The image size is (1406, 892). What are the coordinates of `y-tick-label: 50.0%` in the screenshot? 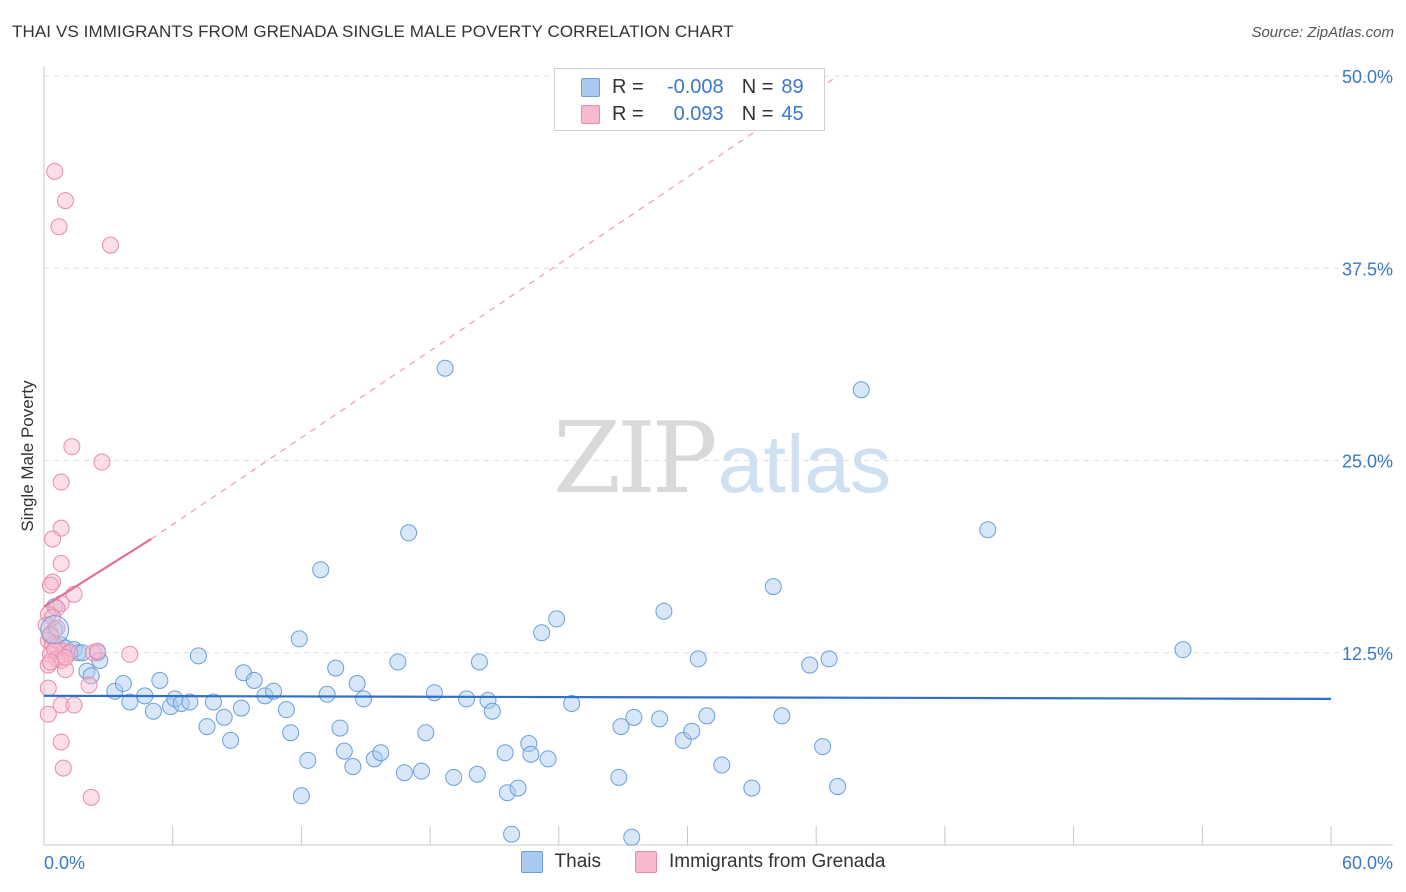 It's located at (1367, 77).